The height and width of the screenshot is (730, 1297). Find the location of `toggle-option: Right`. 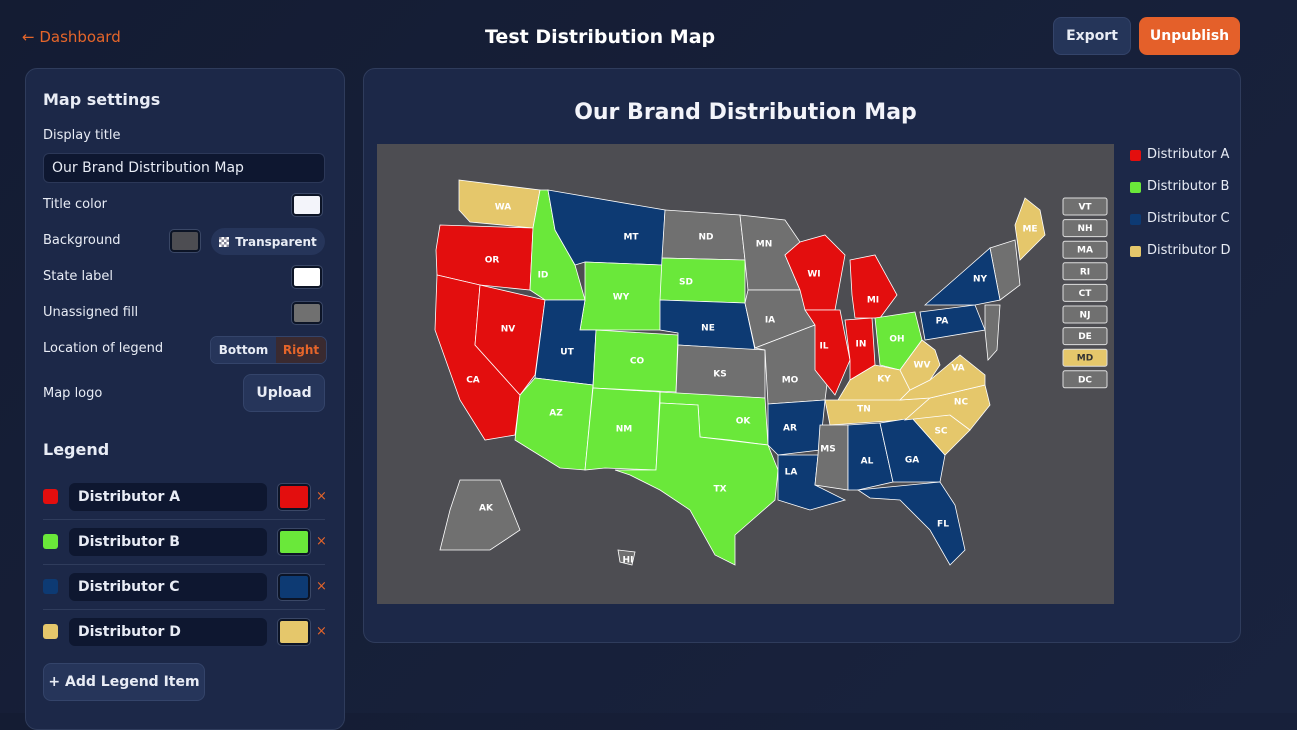

toggle-option: Right is located at coordinates (301, 350).